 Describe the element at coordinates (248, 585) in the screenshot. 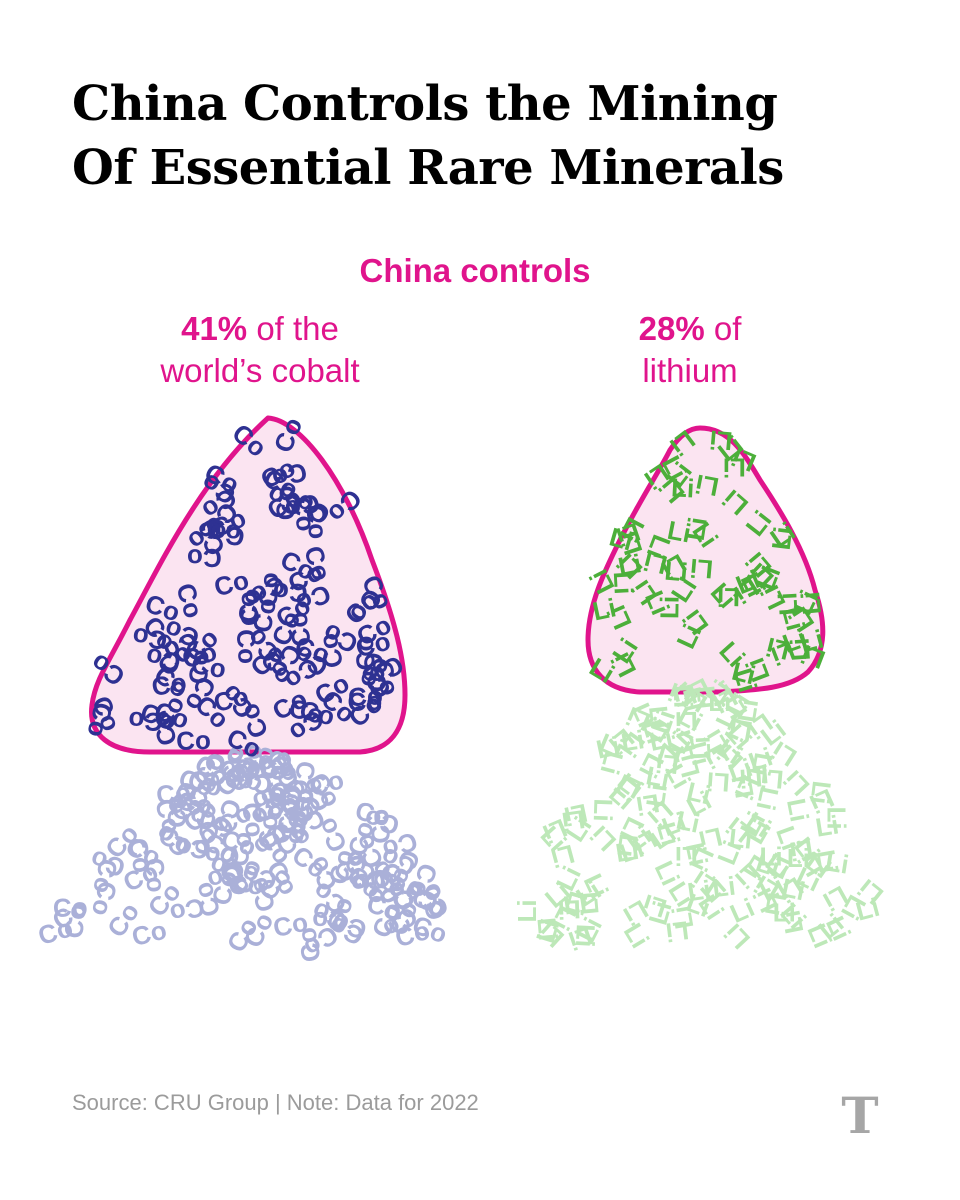

I see `cobalt-china-outline` at that location.